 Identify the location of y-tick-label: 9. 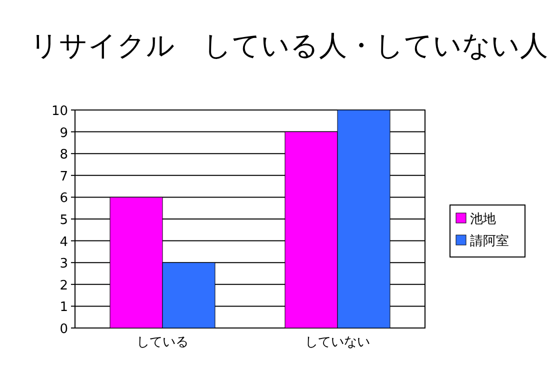
(64, 133).